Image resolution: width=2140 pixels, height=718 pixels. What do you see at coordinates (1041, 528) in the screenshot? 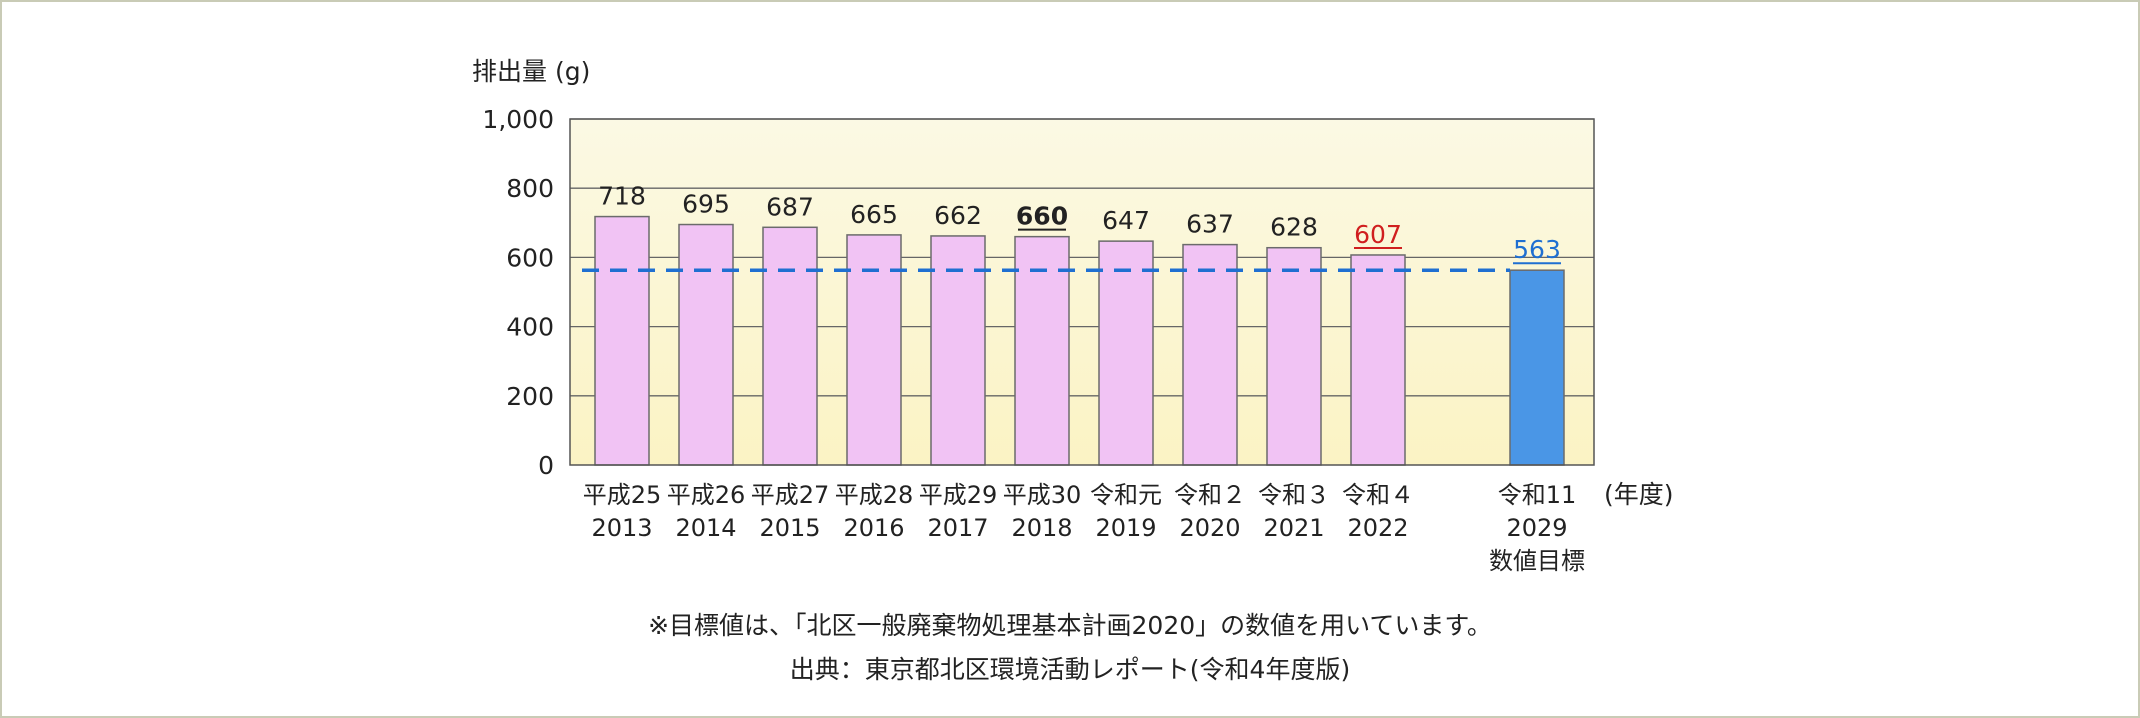
I see `x-tick-label: 2018` at bounding box center [1041, 528].